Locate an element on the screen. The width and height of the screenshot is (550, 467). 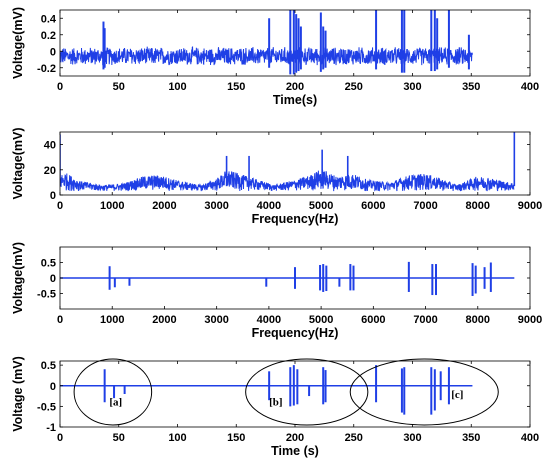
y-tick-label: 0.2 is located at coordinates (48, 36).